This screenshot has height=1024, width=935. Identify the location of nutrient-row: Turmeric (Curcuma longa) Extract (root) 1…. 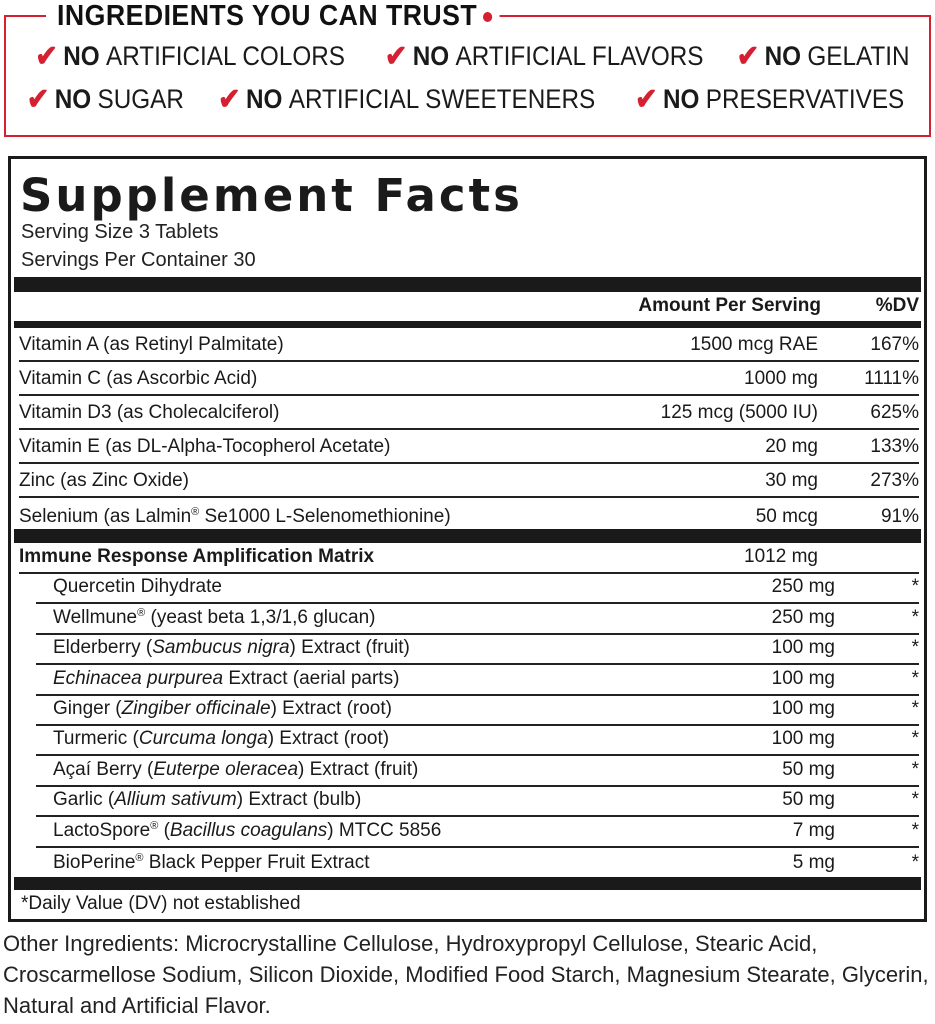
(477, 741).